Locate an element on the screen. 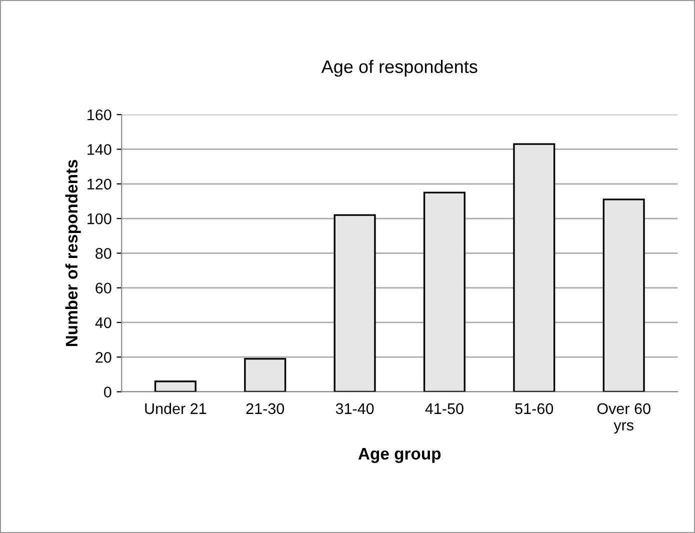 The width and height of the screenshot is (695, 533). y-tick-label: 60 is located at coordinates (104, 288).